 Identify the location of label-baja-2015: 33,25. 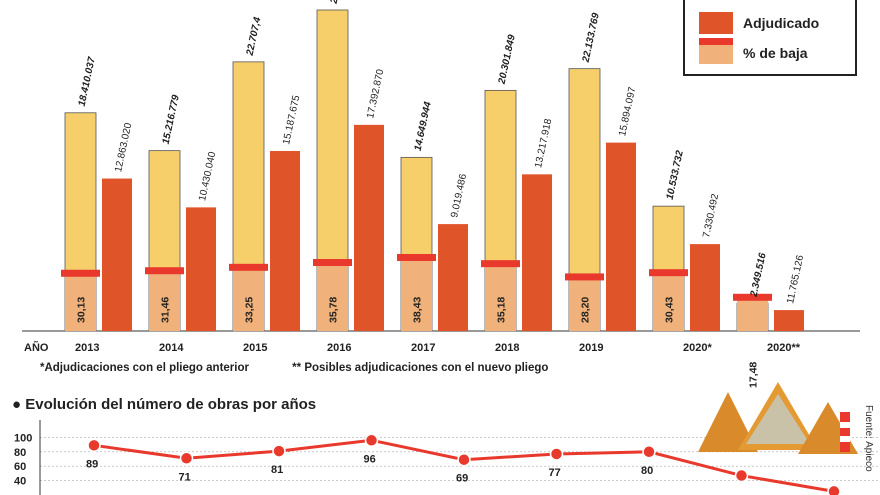
(250, 310).